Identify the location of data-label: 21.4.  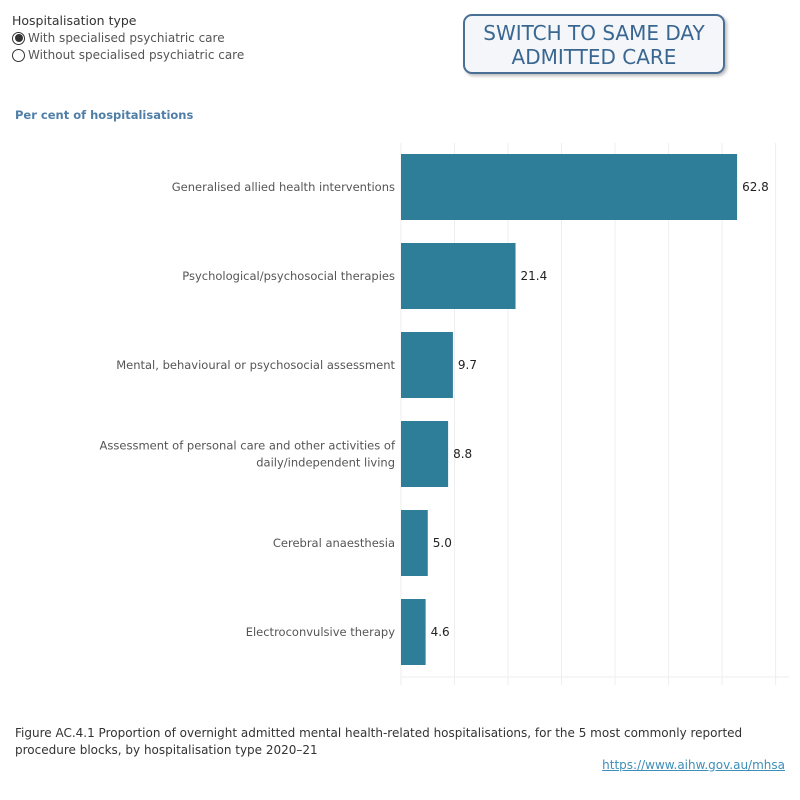
(534, 276).